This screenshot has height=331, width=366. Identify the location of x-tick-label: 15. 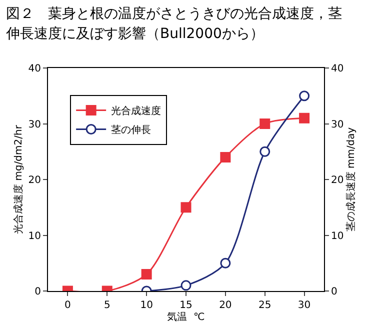
(186, 305).